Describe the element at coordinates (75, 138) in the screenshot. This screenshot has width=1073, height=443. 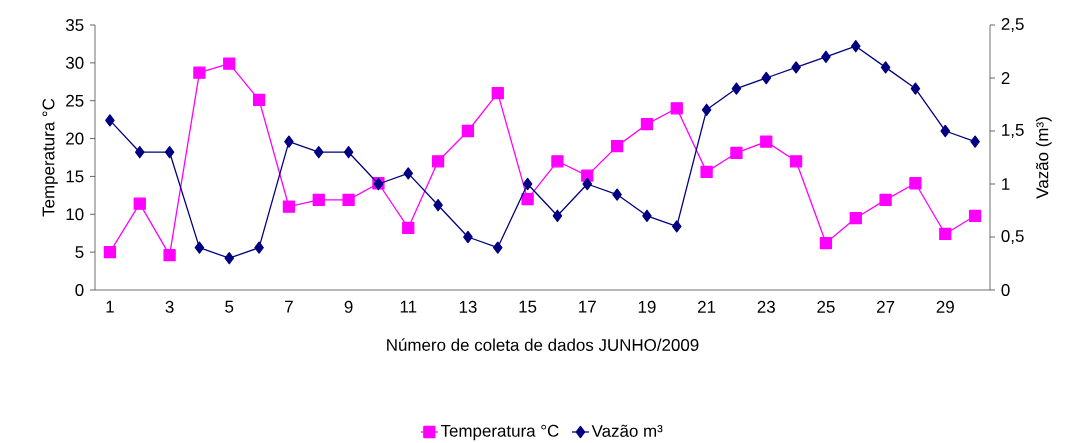
I see `y-tick-label: 20` at that location.